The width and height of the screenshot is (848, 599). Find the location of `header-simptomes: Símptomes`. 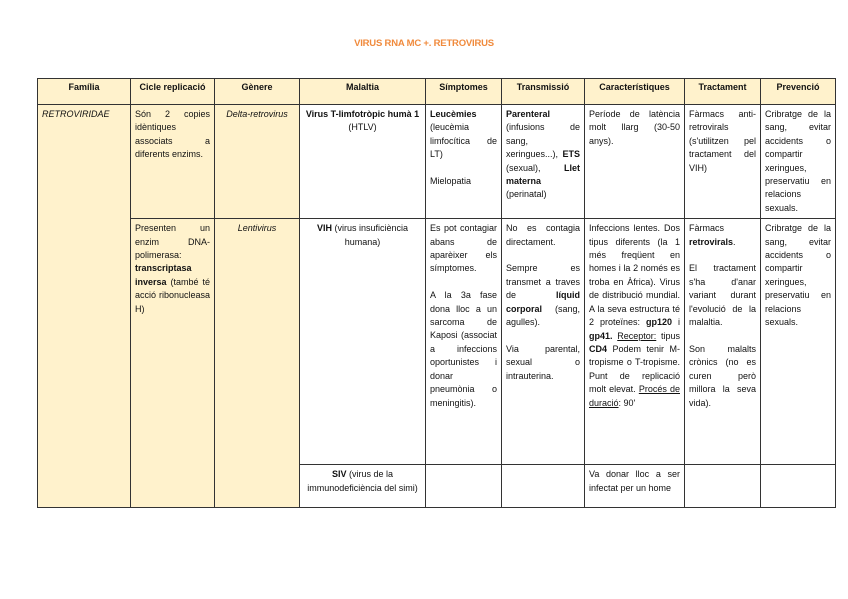

header-simptomes: Símptomes is located at coordinates (463, 91).